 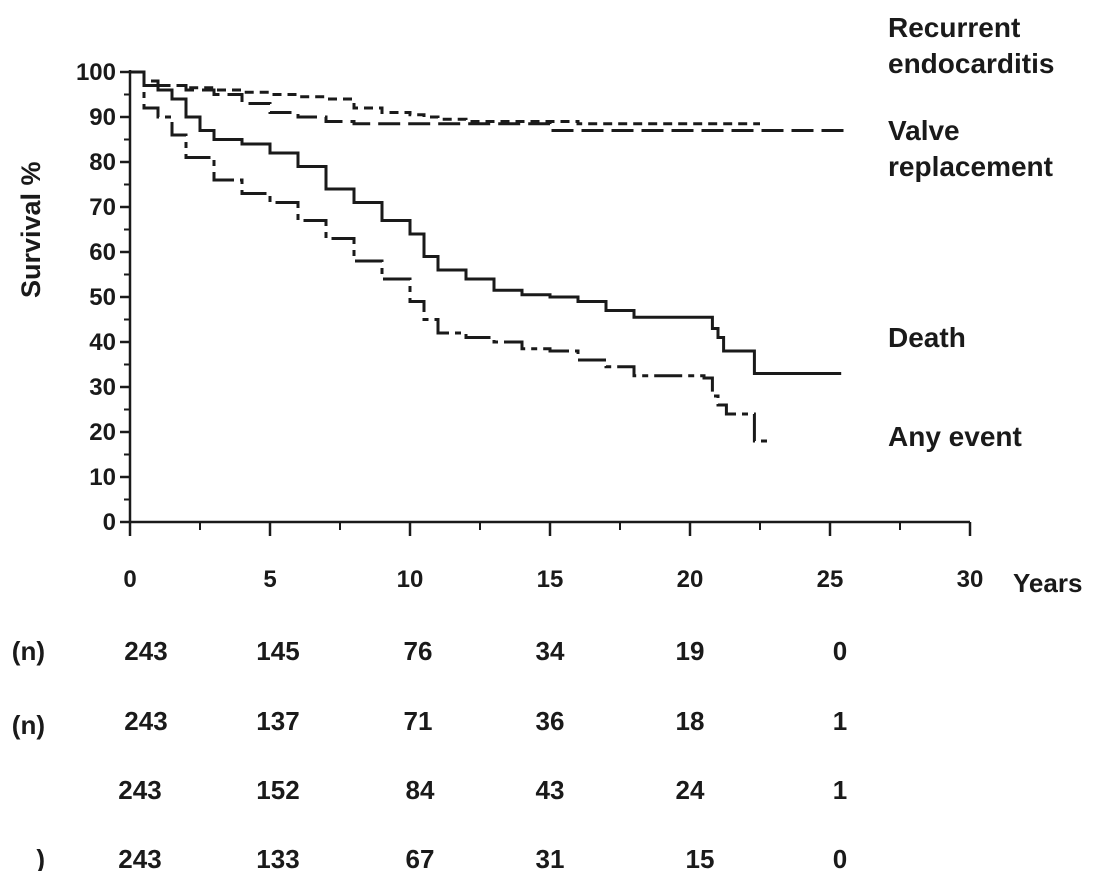 What do you see at coordinates (109, 522) in the screenshot?
I see `y-tick-label: 0` at bounding box center [109, 522].